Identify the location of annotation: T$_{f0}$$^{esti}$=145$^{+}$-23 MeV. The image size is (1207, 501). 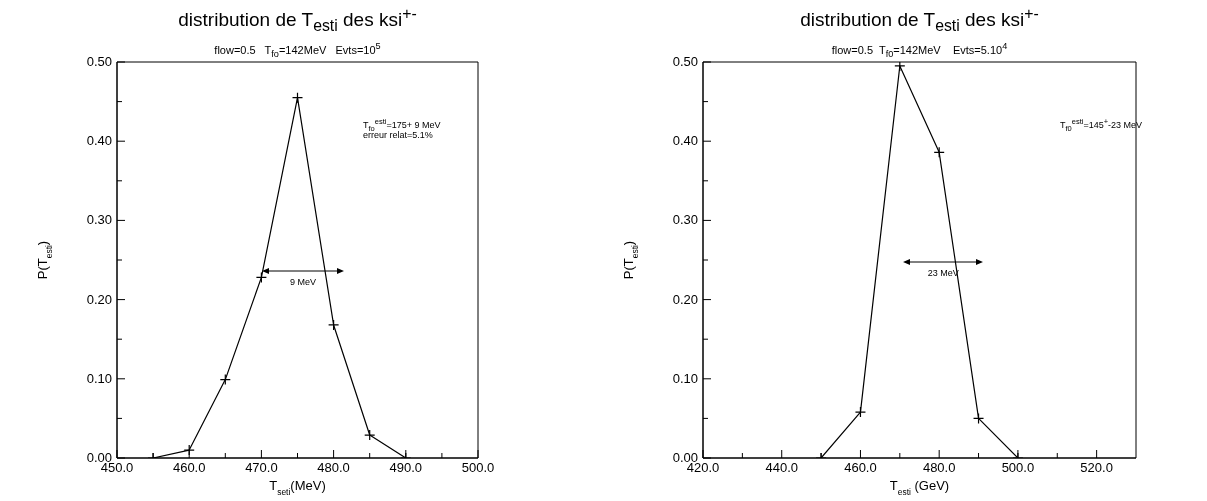
(1101, 125).